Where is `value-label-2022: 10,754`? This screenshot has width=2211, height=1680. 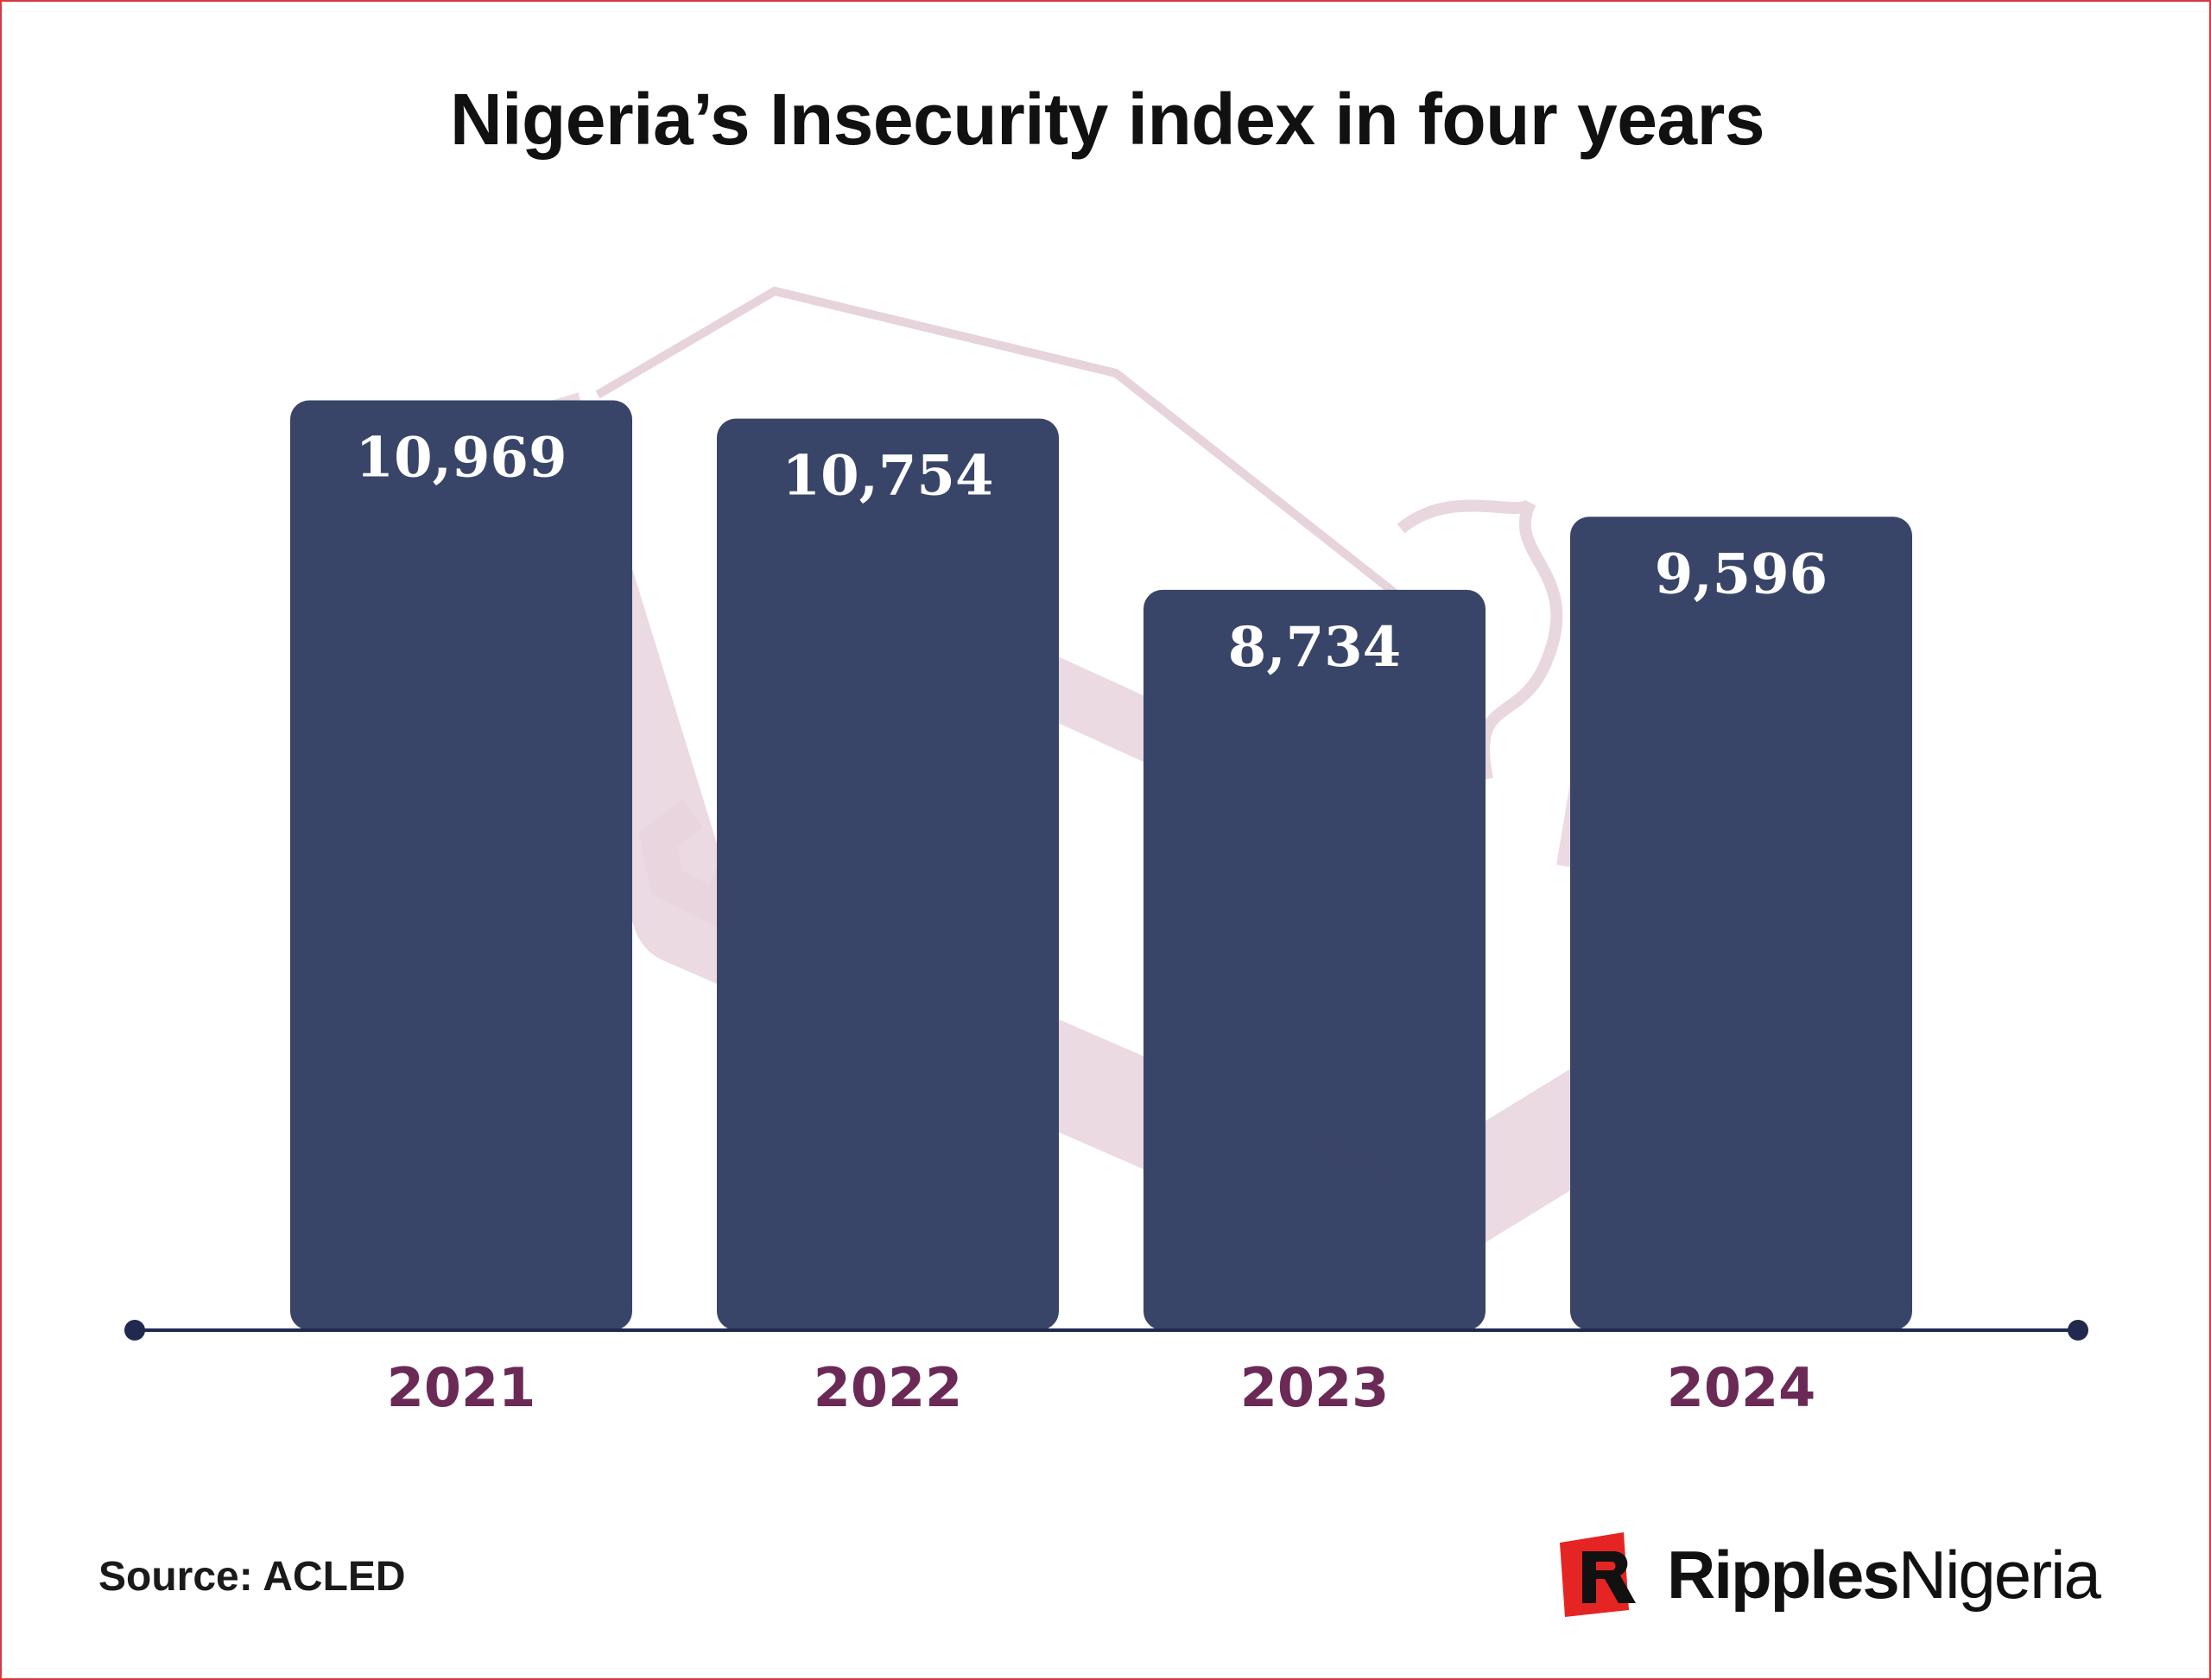 value-label-2022: 10,754 is located at coordinates (888, 476).